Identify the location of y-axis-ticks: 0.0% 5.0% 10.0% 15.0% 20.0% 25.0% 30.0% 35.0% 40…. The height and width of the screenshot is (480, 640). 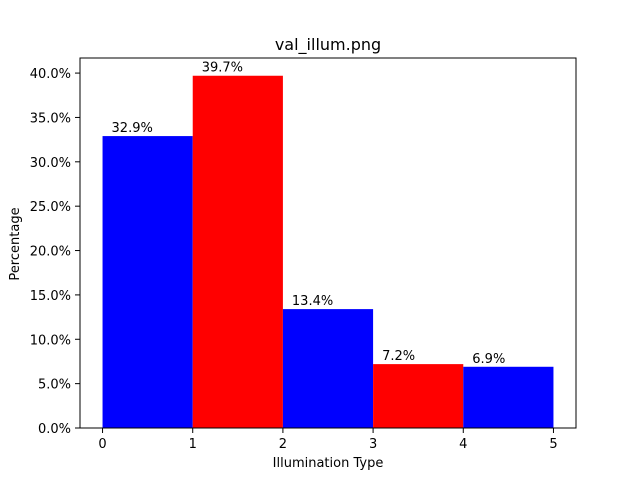
(55, 252).